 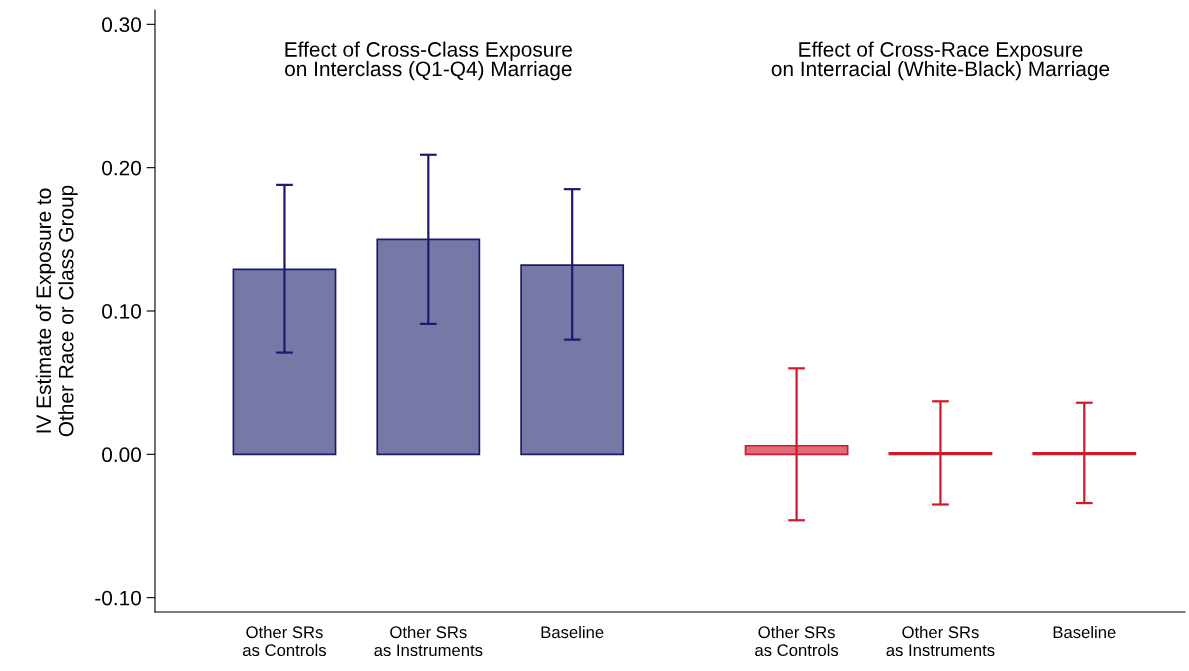 What do you see at coordinates (428, 61) in the screenshot?
I see `annotation: Effect of Cross-Class Exposure on Interclass (Q1-Q4) Marriage` at bounding box center [428, 61].